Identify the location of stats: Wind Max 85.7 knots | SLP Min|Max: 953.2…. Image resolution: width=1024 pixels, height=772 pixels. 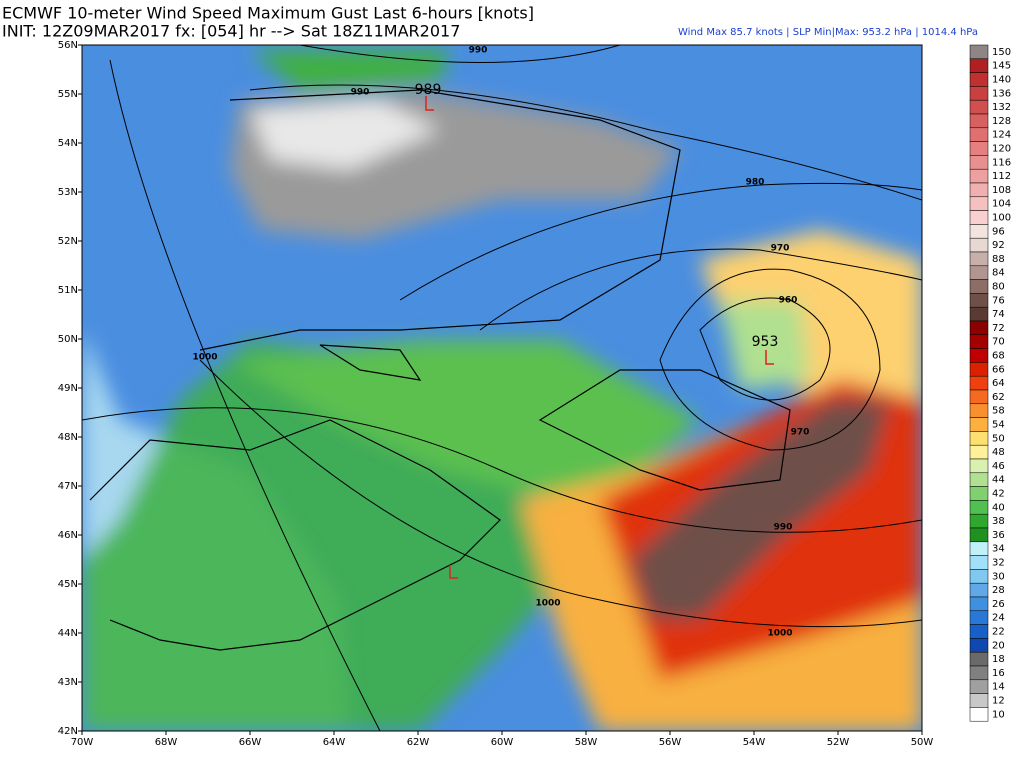
(828, 32).